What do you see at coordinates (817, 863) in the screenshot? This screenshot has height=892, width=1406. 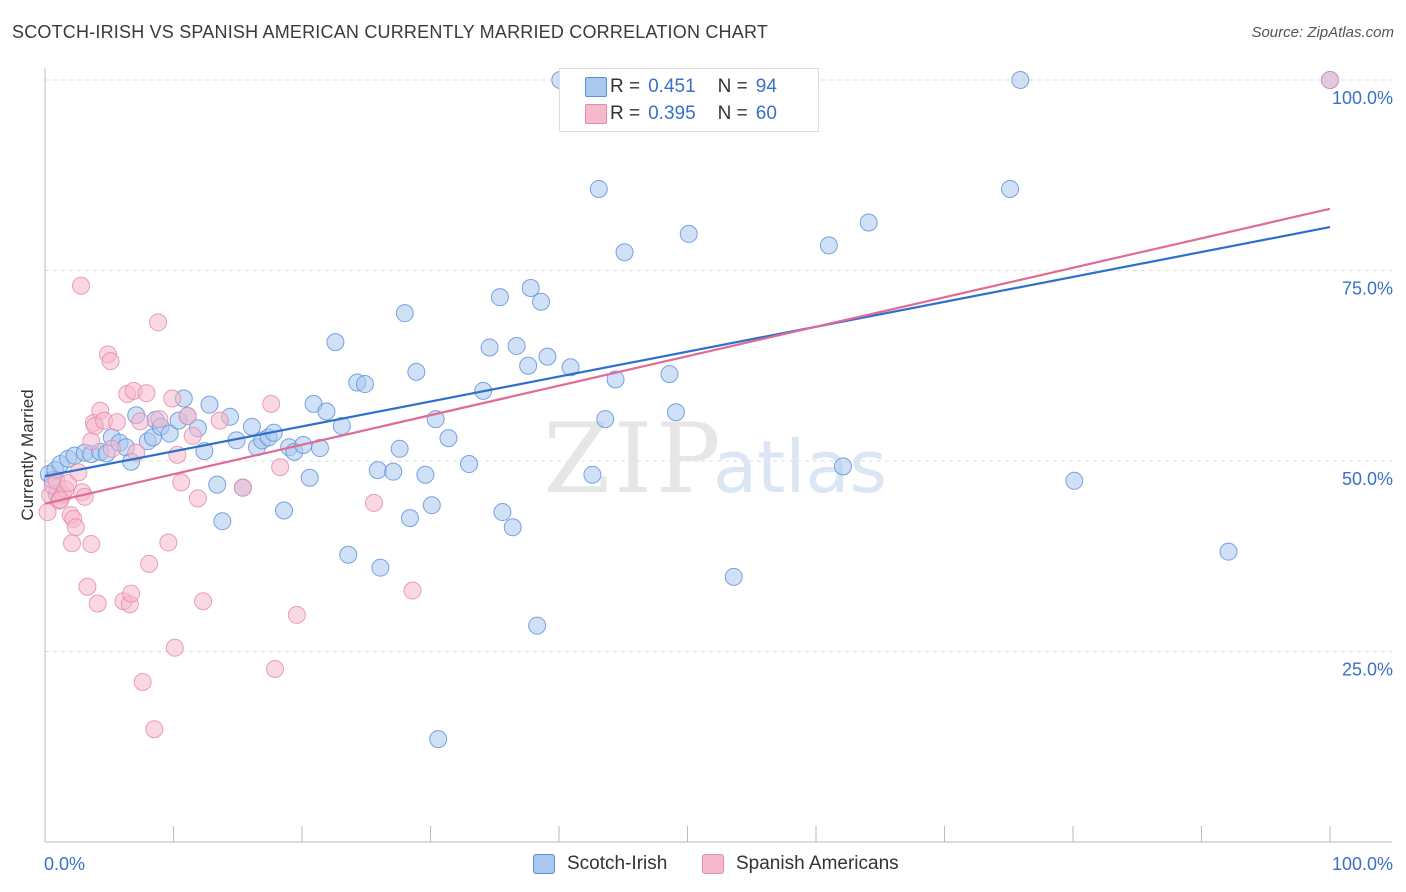 I see `series-name-spanish-americans: Spanish Americans` at bounding box center [817, 863].